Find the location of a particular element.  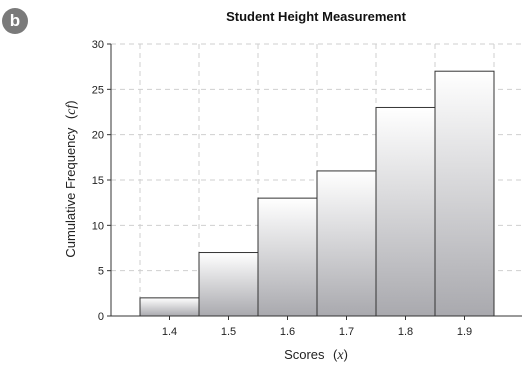

bar-1.6 is located at coordinates (287, 257).